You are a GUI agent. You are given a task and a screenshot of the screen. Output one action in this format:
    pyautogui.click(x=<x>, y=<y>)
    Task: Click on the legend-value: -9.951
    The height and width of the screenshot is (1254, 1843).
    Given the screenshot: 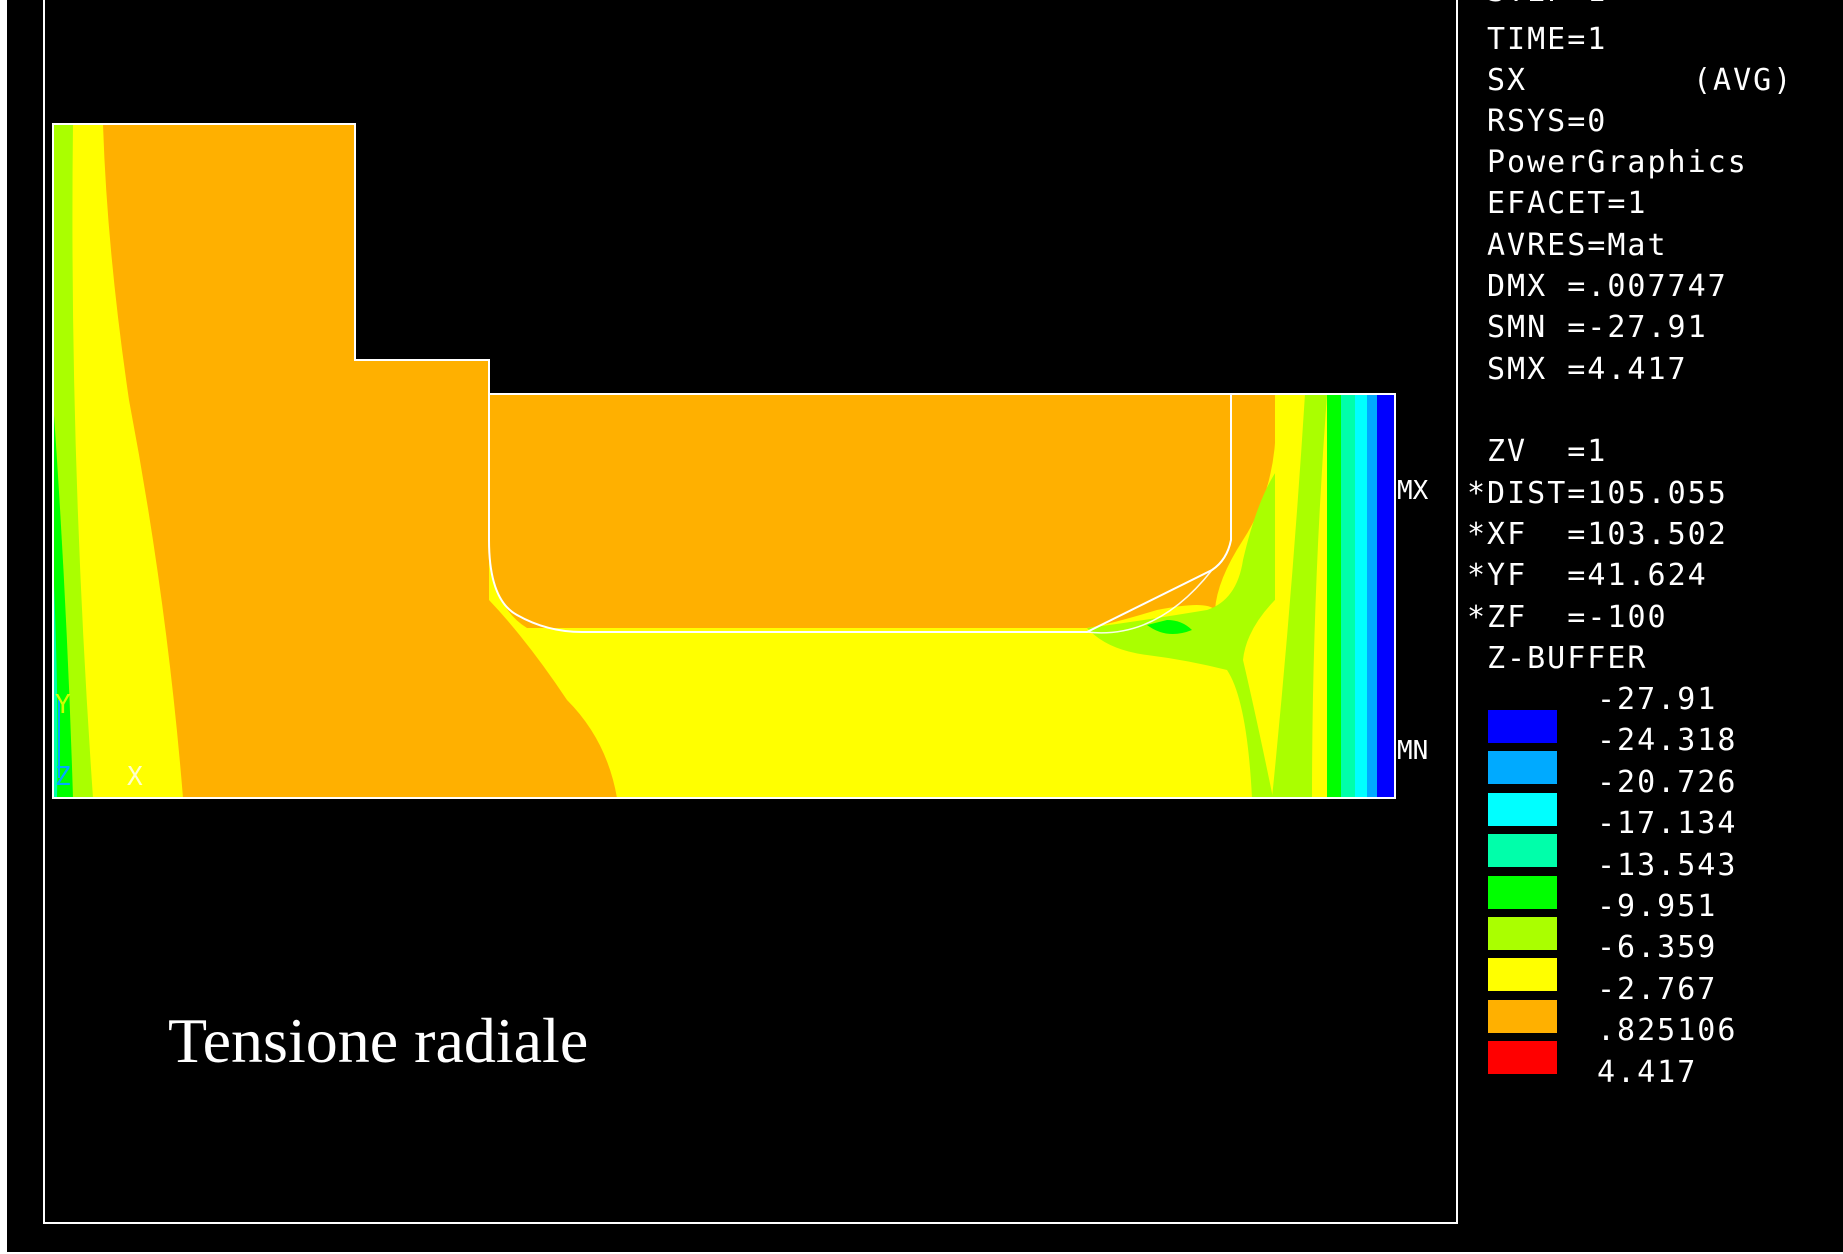 What is the action you would take?
    pyautogui.click(x=1657, y=906)
    